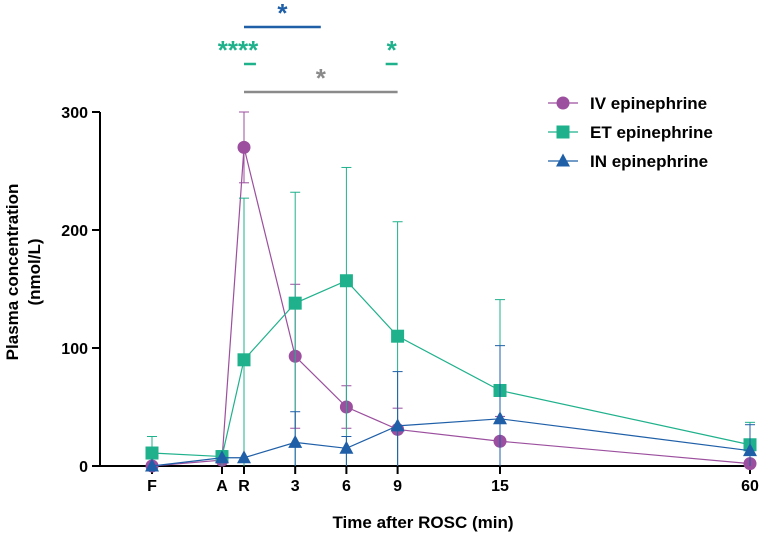 The height and width of the screenshot is (539, 761). What do you see at coordinates (500, 486) in the screenshot?
I see `x-tick-label: 15` at bounding box center [500, 486].